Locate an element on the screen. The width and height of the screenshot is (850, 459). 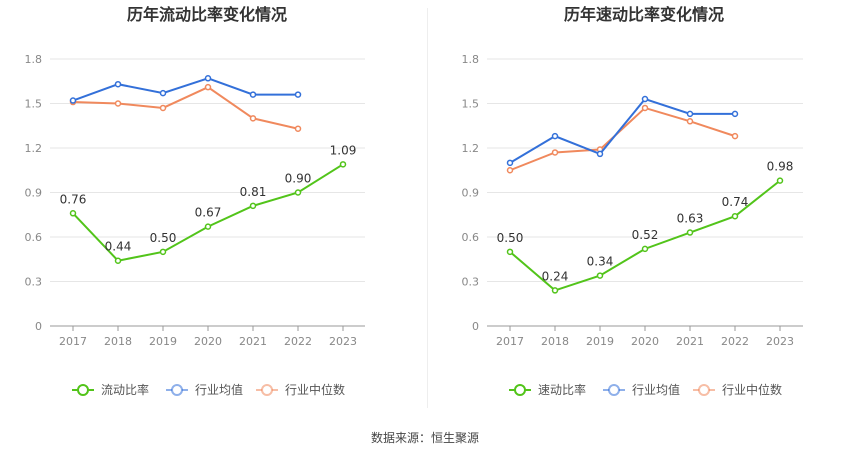
x-tick-label: 2021 is located at coordinates (253, 341).